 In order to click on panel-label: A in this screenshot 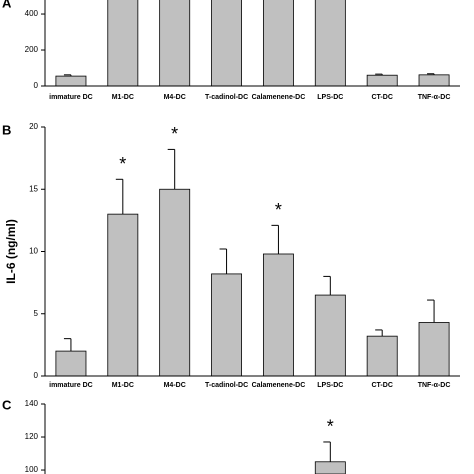, I will do `click(7, 5)`.